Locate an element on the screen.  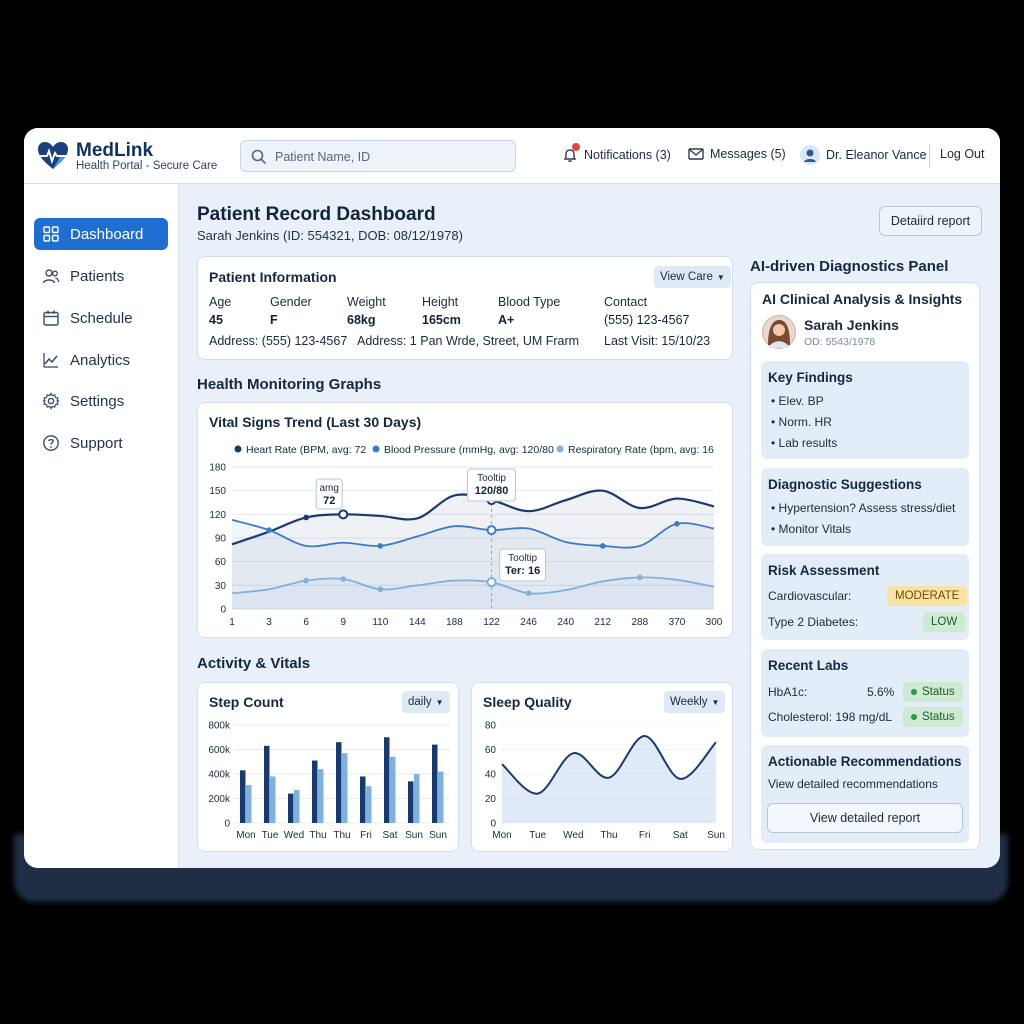
detailed-report-button: Detaiird report is located at coordinates (930, 221).